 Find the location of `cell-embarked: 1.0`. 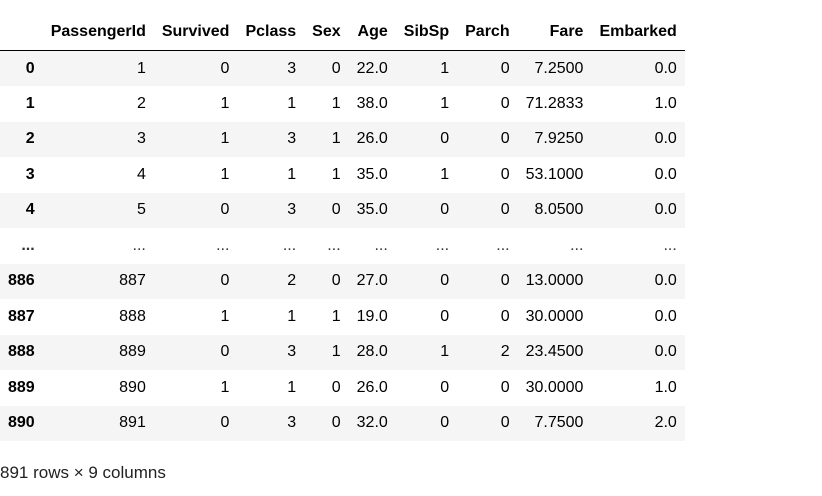

cell-embarked: 1.0 is located at coordinates (665, 387).